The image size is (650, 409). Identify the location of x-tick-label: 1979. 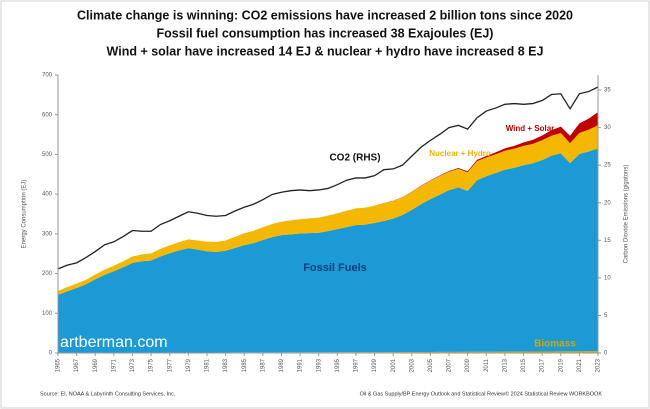
(189, 365).